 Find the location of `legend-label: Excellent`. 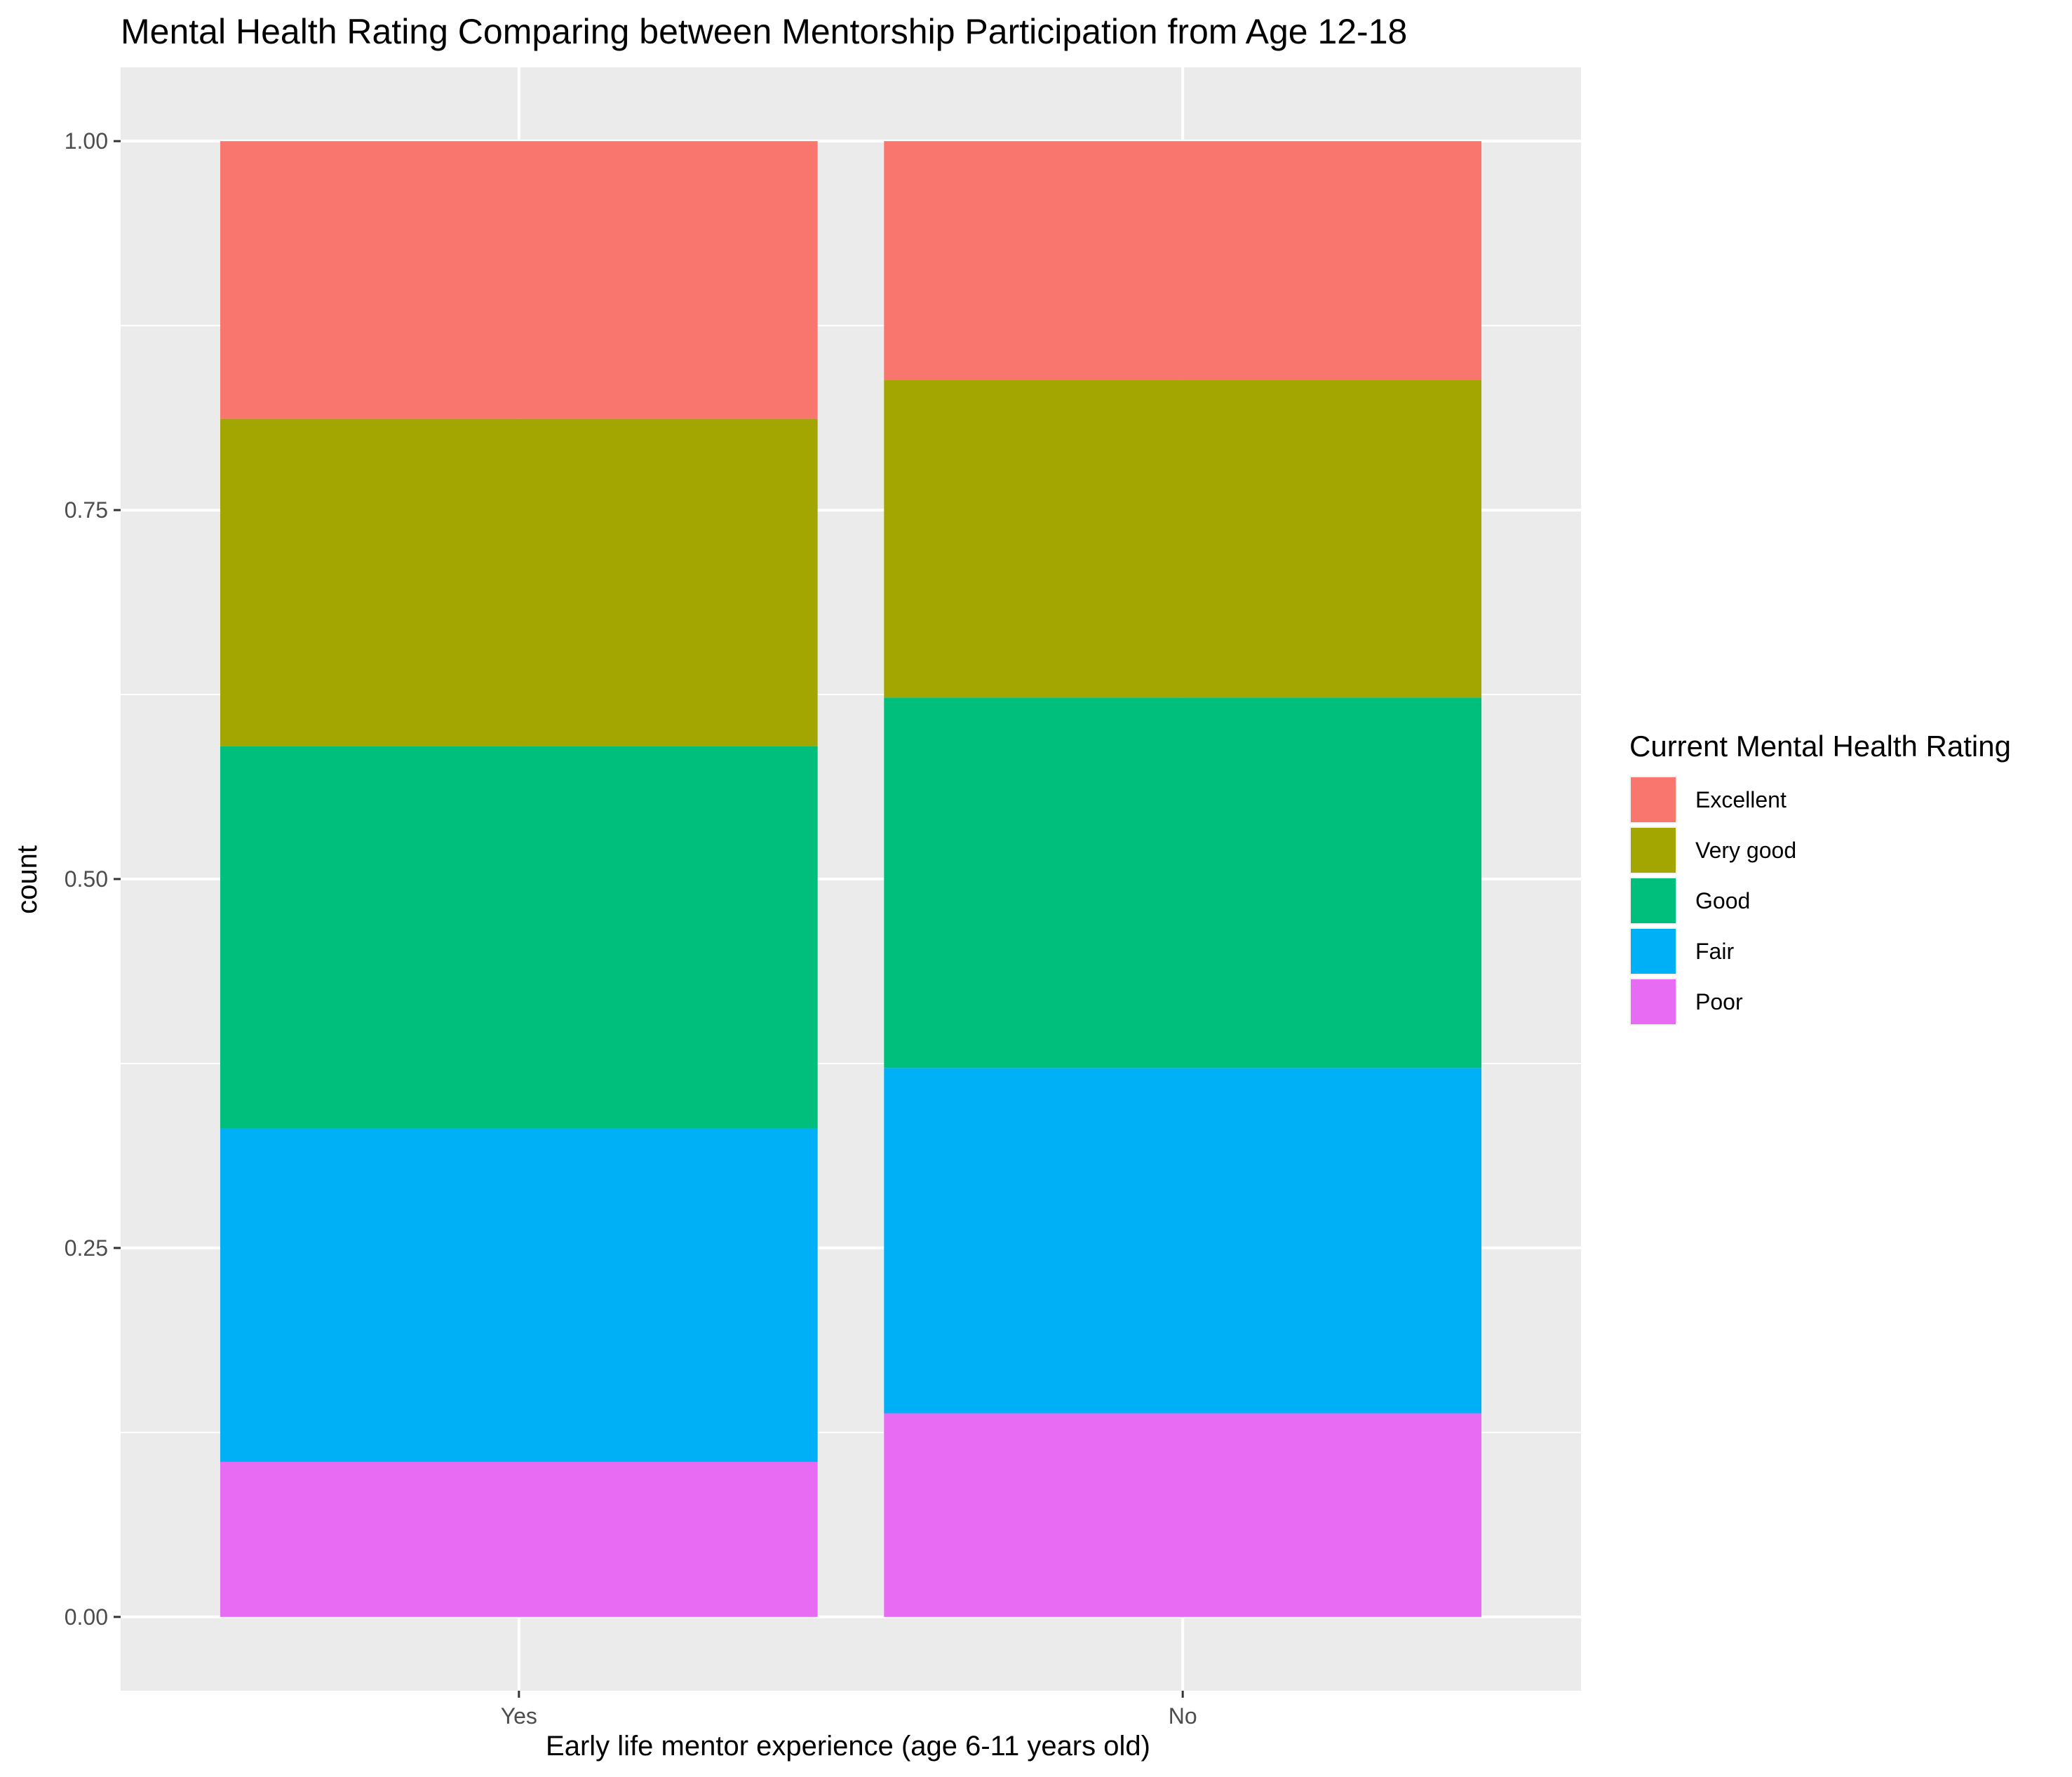

legend-label: Excellent is located at coordinates (1741, 799).